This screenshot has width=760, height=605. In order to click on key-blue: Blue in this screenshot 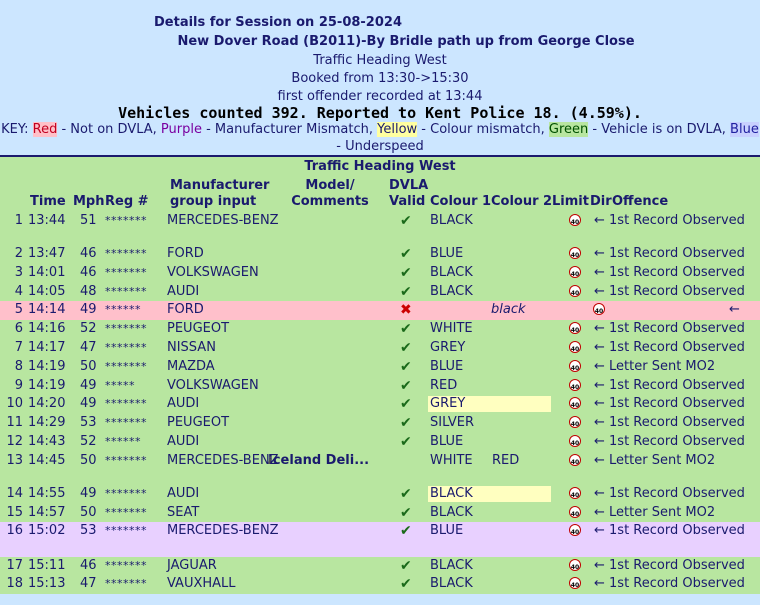, I will do `click(744, 129)`.